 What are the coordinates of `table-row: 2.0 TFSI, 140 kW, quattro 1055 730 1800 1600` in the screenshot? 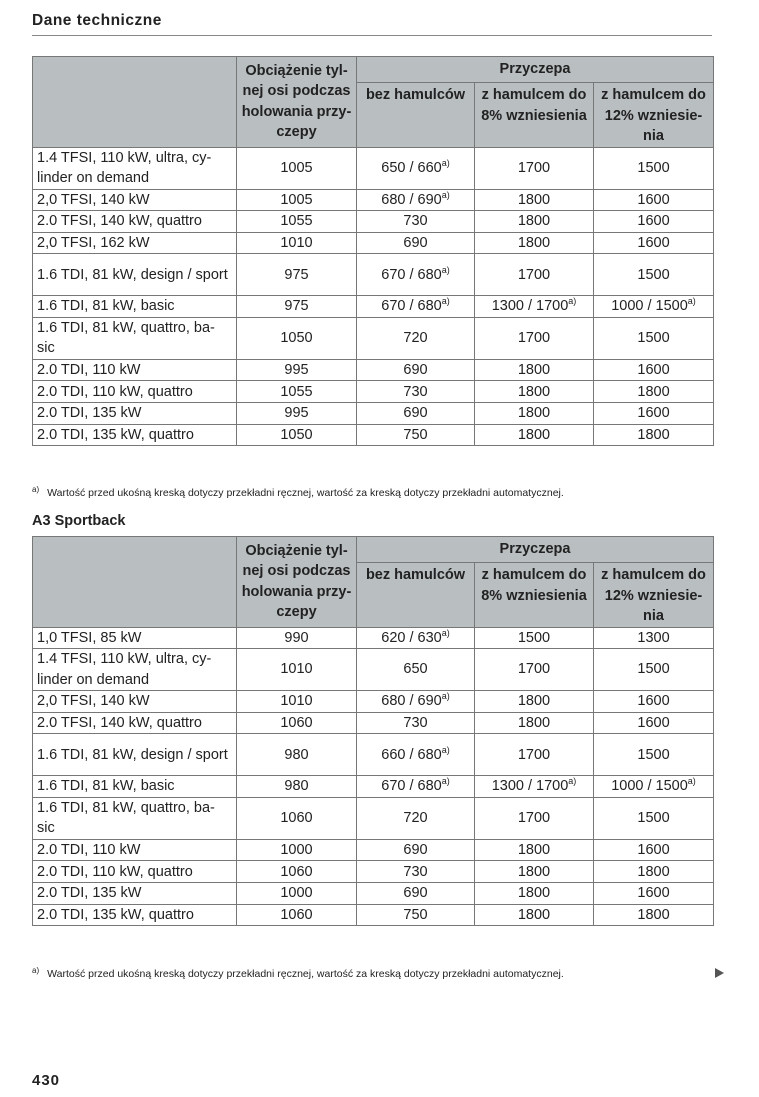 It's located at (373, 221).